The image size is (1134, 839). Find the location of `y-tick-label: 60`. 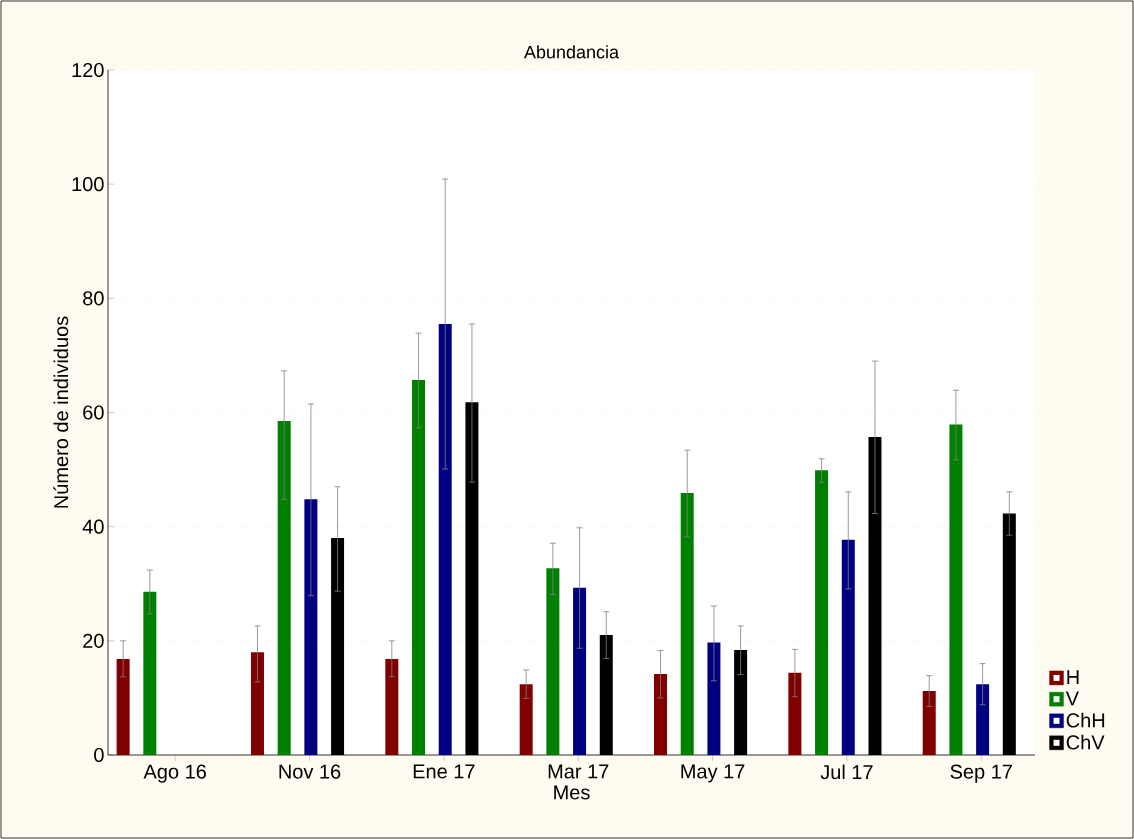

y-tick-label: 60 is located at coordinates (93, 412).